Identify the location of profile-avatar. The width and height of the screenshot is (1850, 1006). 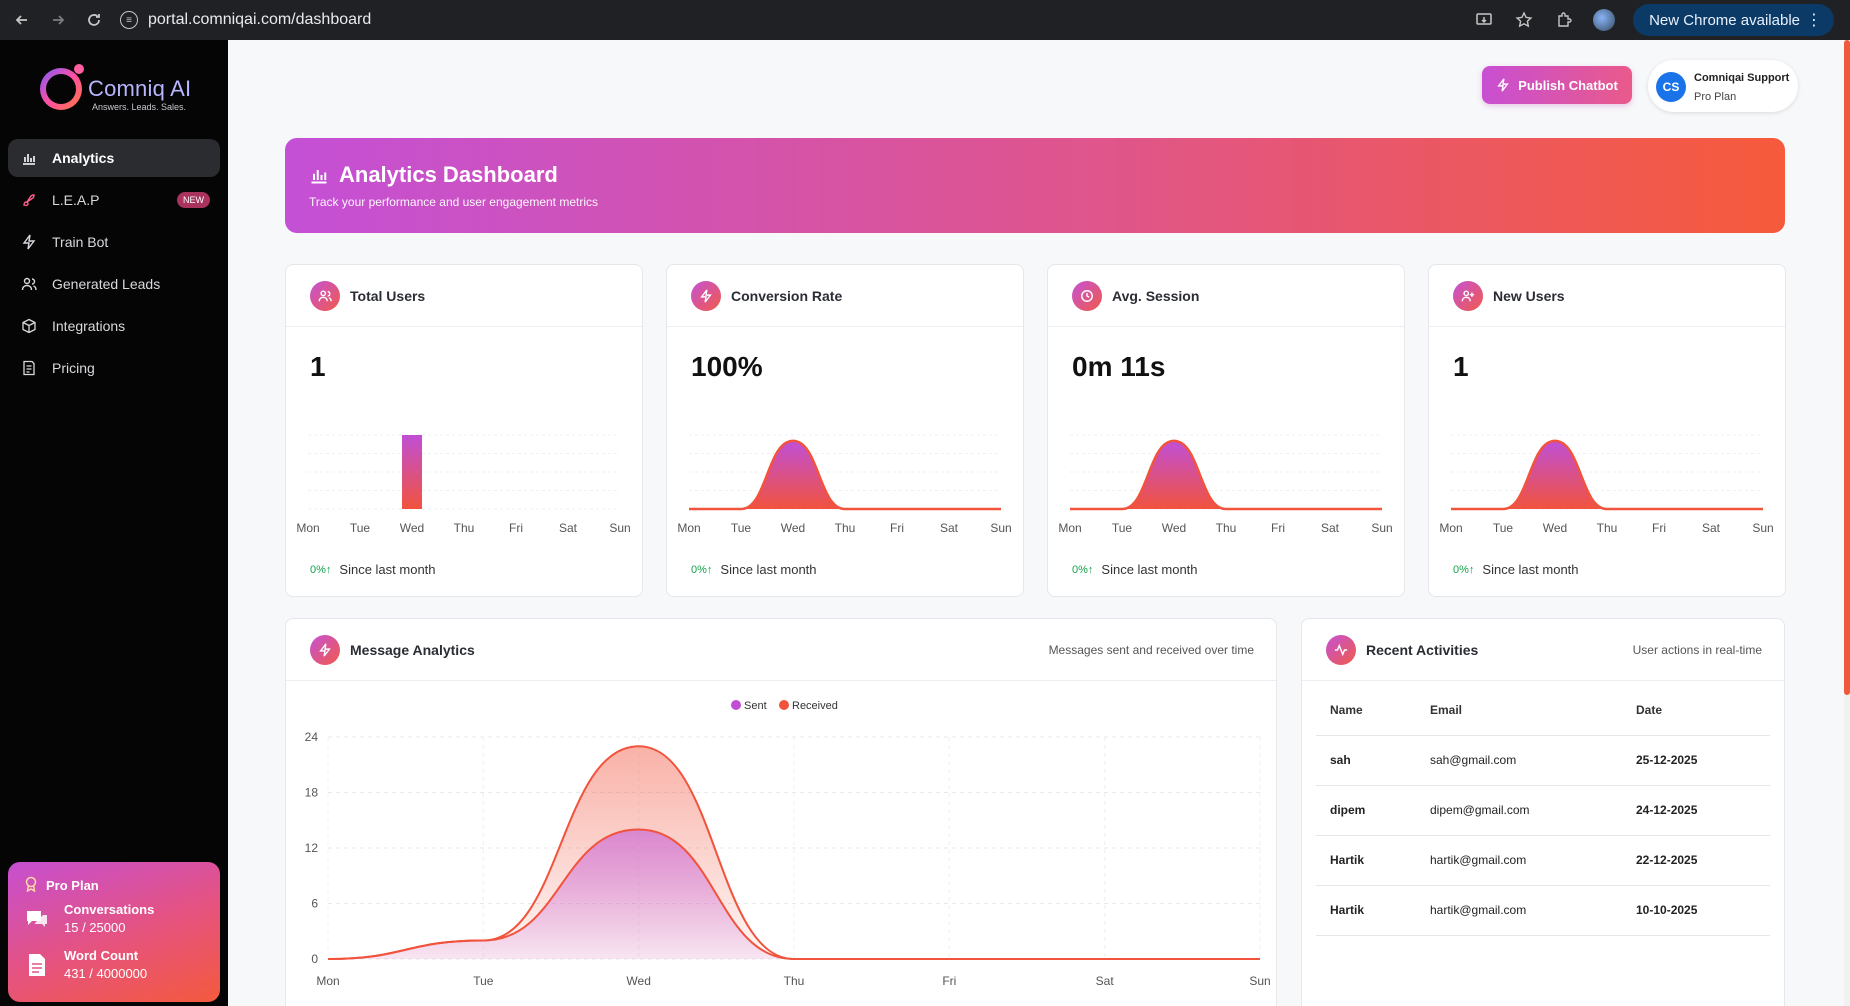
(1604, 20).